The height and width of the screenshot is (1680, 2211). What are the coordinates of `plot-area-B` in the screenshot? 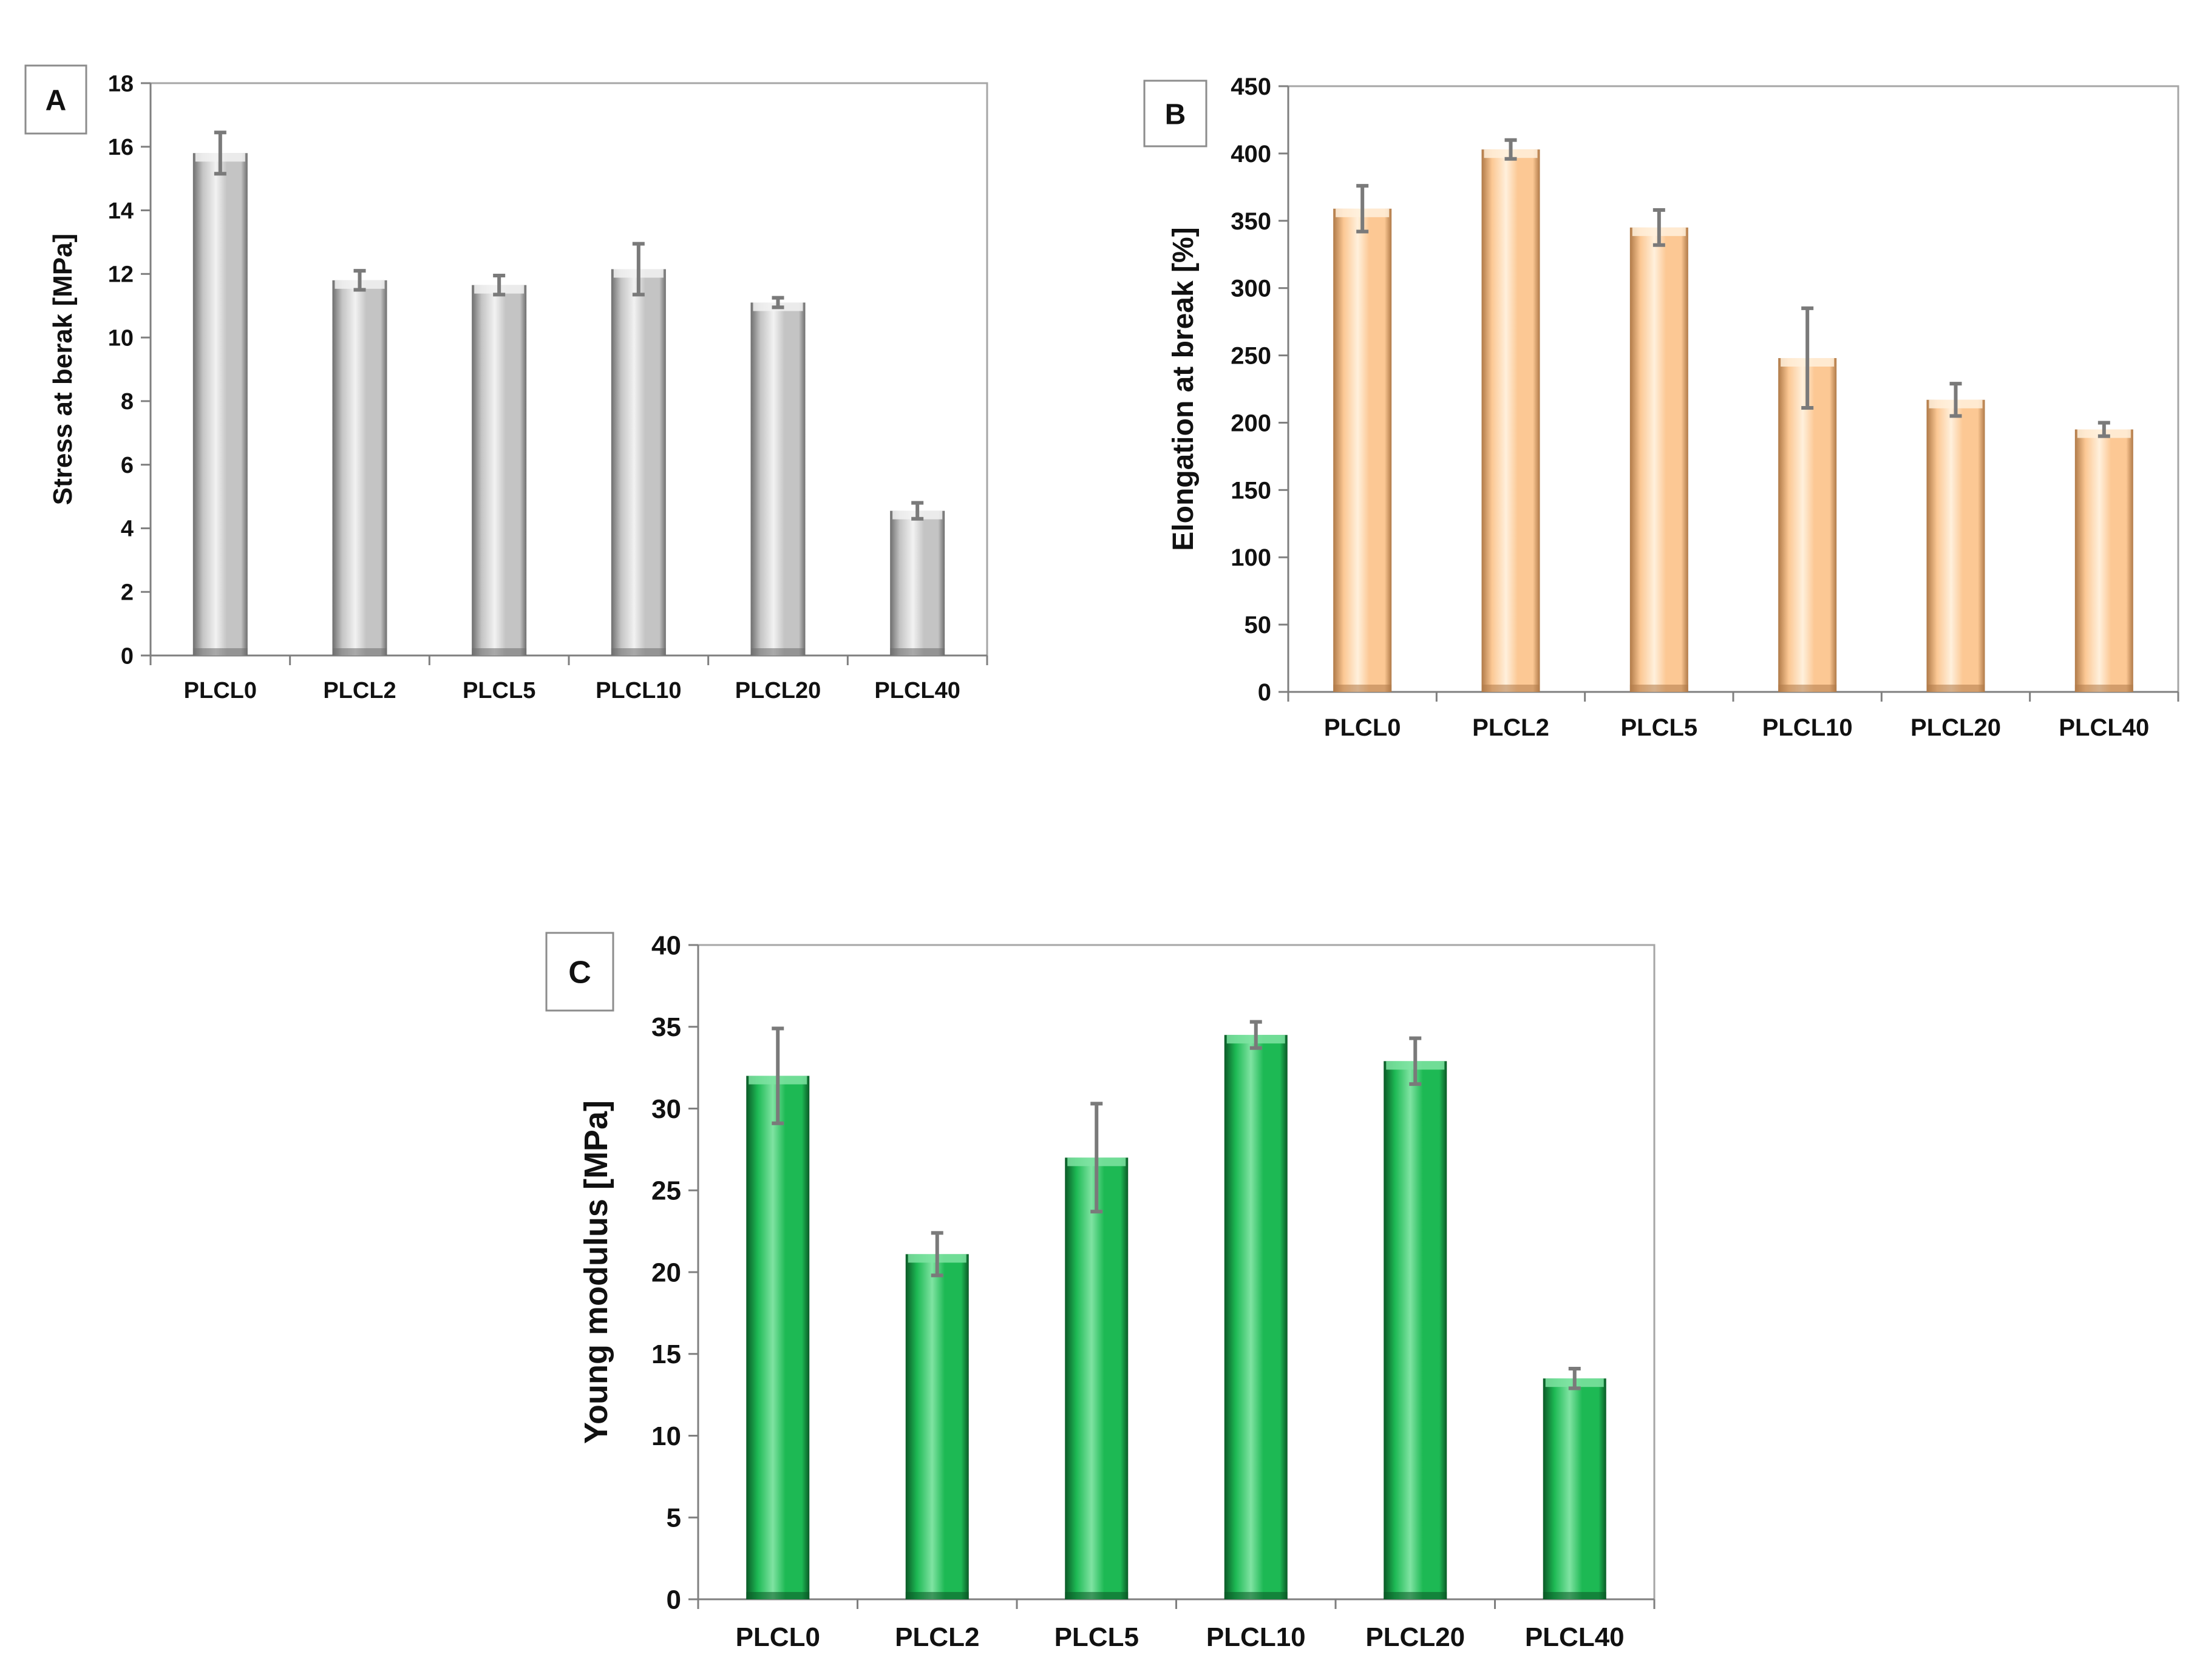 It's located at (1733, 389).